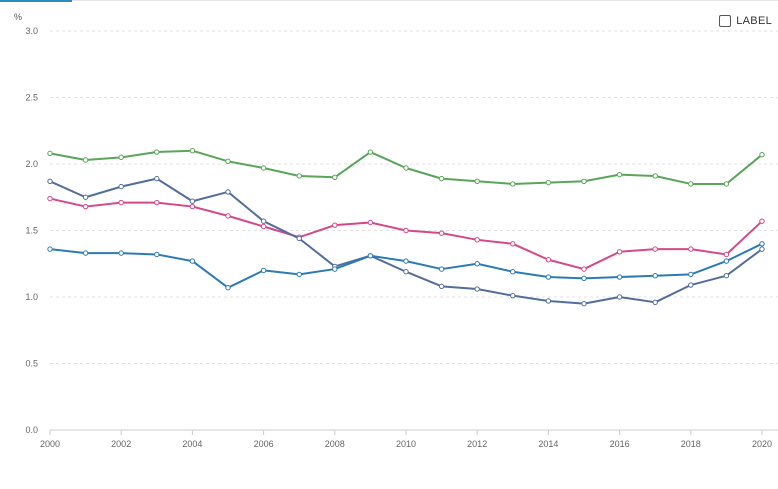 This screenshot has width=778, height=489. What do you see at coordinates (725, 21) in the screenshot?
I see `label-checkbox` at bounding box center [725, 21].